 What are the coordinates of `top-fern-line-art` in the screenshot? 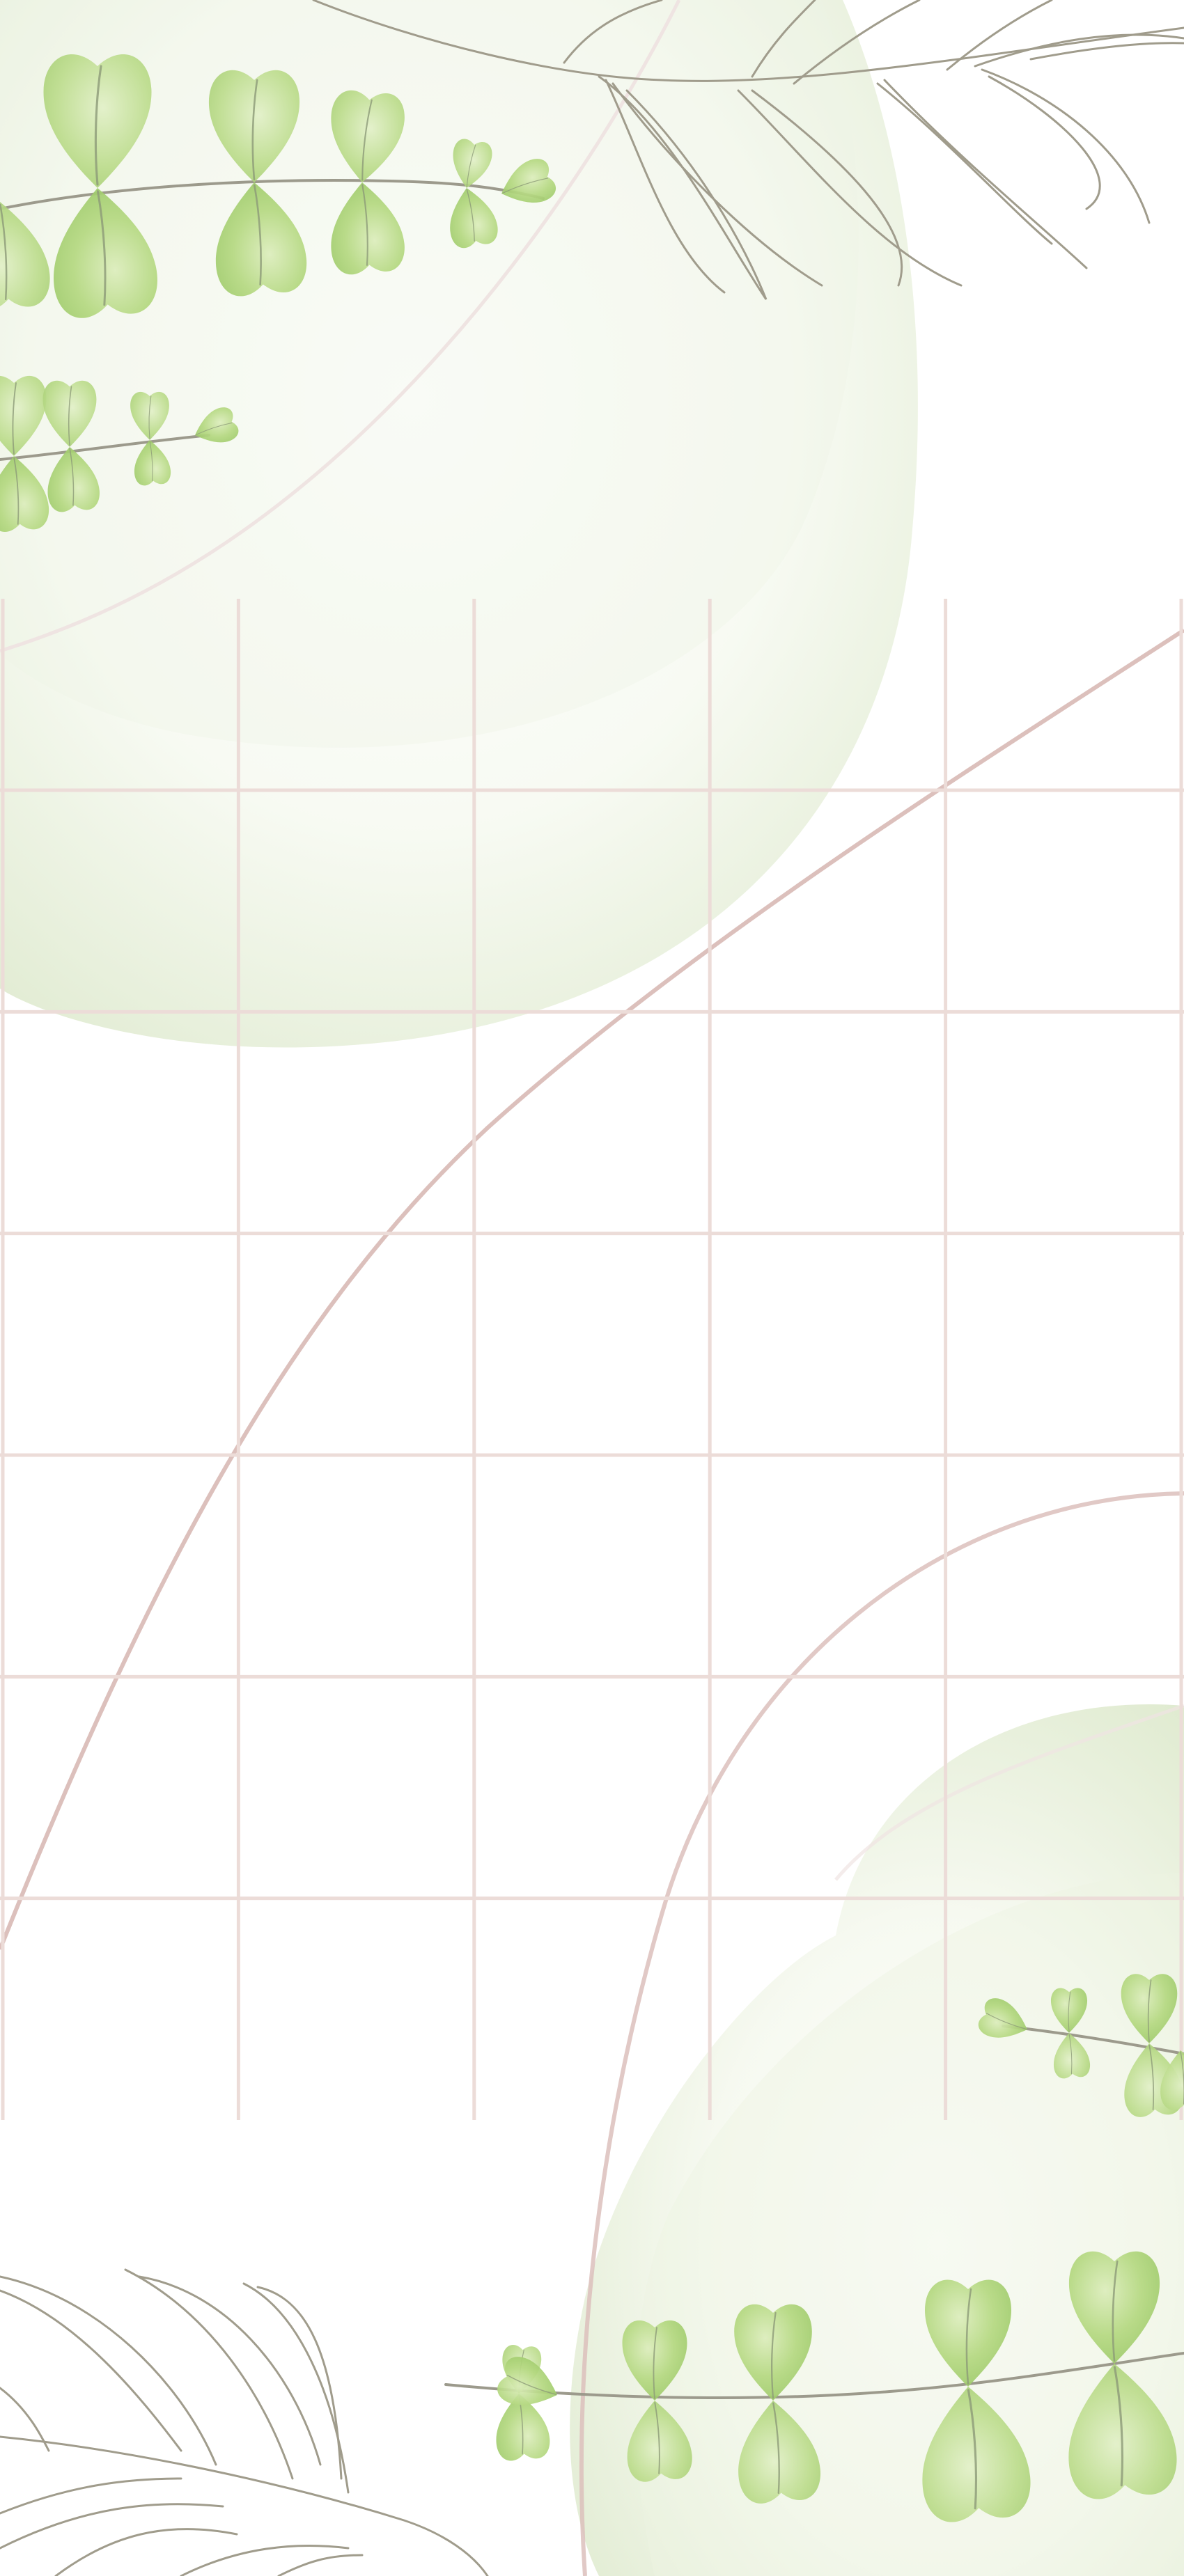 It's located at (748, 150).